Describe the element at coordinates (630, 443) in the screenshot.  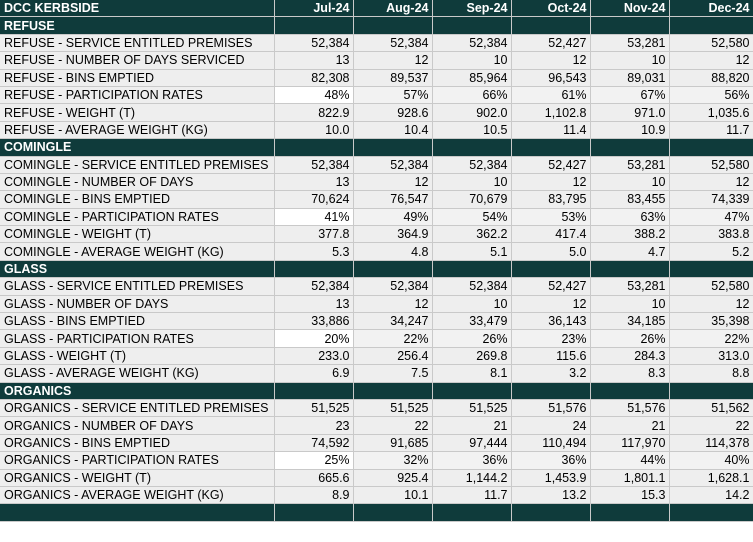
I see `cell-value: 117,970` at that location.